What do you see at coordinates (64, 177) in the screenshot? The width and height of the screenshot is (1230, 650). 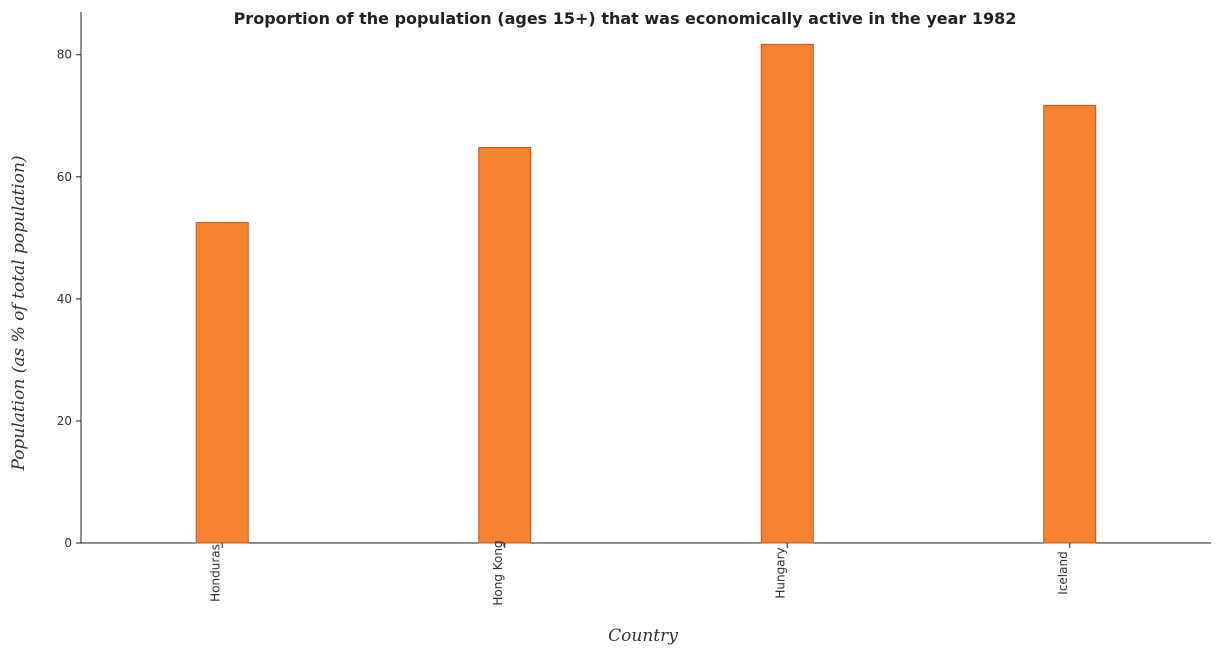 I see `y-tick-label: 60` at bounding box center [64, 177].